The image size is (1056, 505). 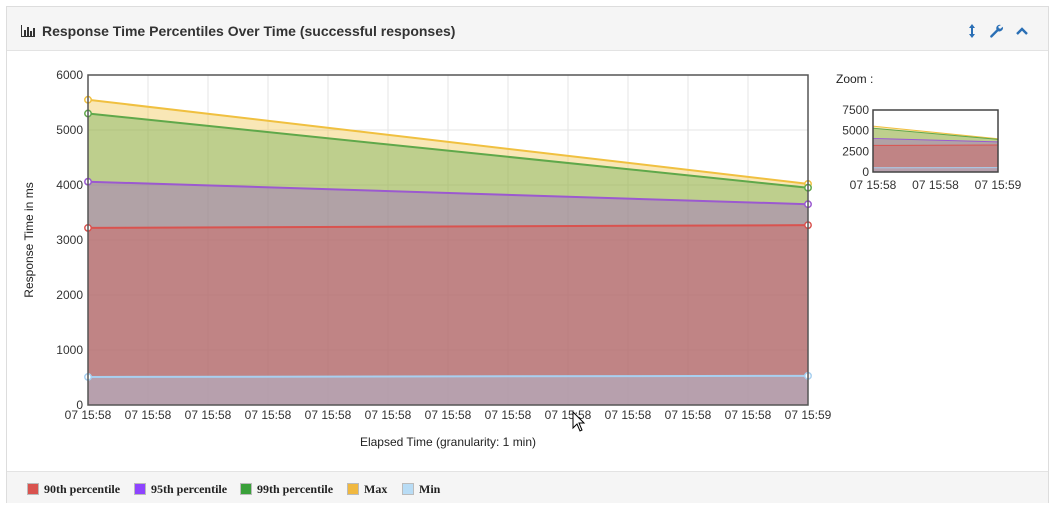 I want to click on line-95th-percentile, so click(x=448, y=193).